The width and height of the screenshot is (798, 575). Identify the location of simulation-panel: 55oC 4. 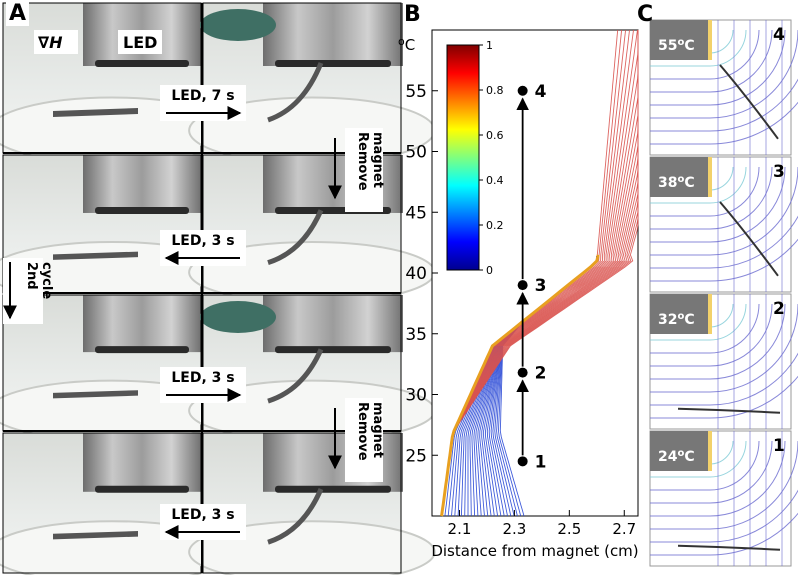
(723, 87).